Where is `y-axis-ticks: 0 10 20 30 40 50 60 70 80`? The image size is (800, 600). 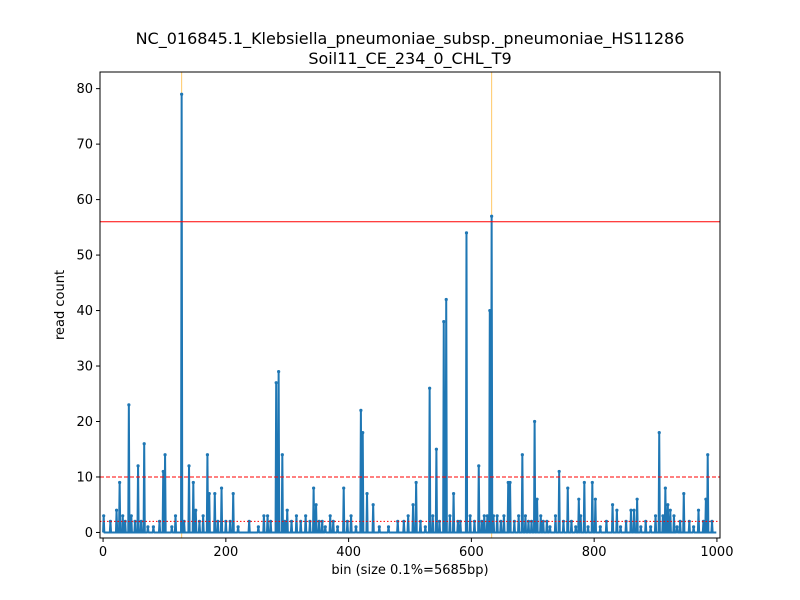 y-axis-ticks: 0 10 20 30 40 50 60 70 80 is located at coordinates (88, 311).